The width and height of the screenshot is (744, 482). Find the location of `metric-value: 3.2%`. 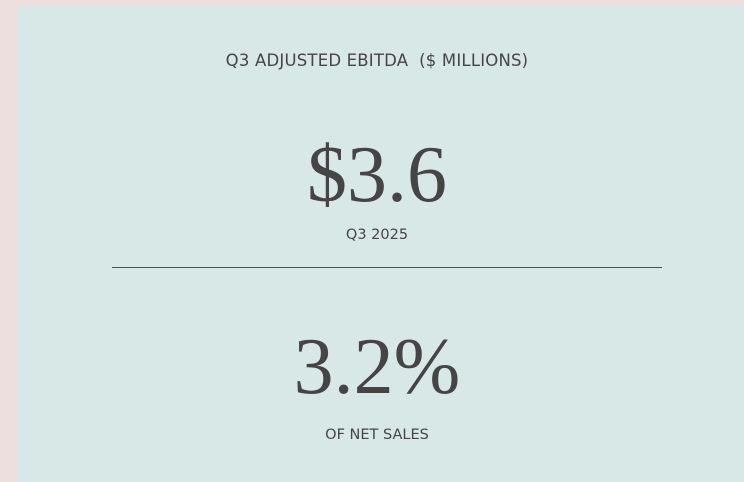

metric-value: 3.2% is located at coordinates (377, 367).